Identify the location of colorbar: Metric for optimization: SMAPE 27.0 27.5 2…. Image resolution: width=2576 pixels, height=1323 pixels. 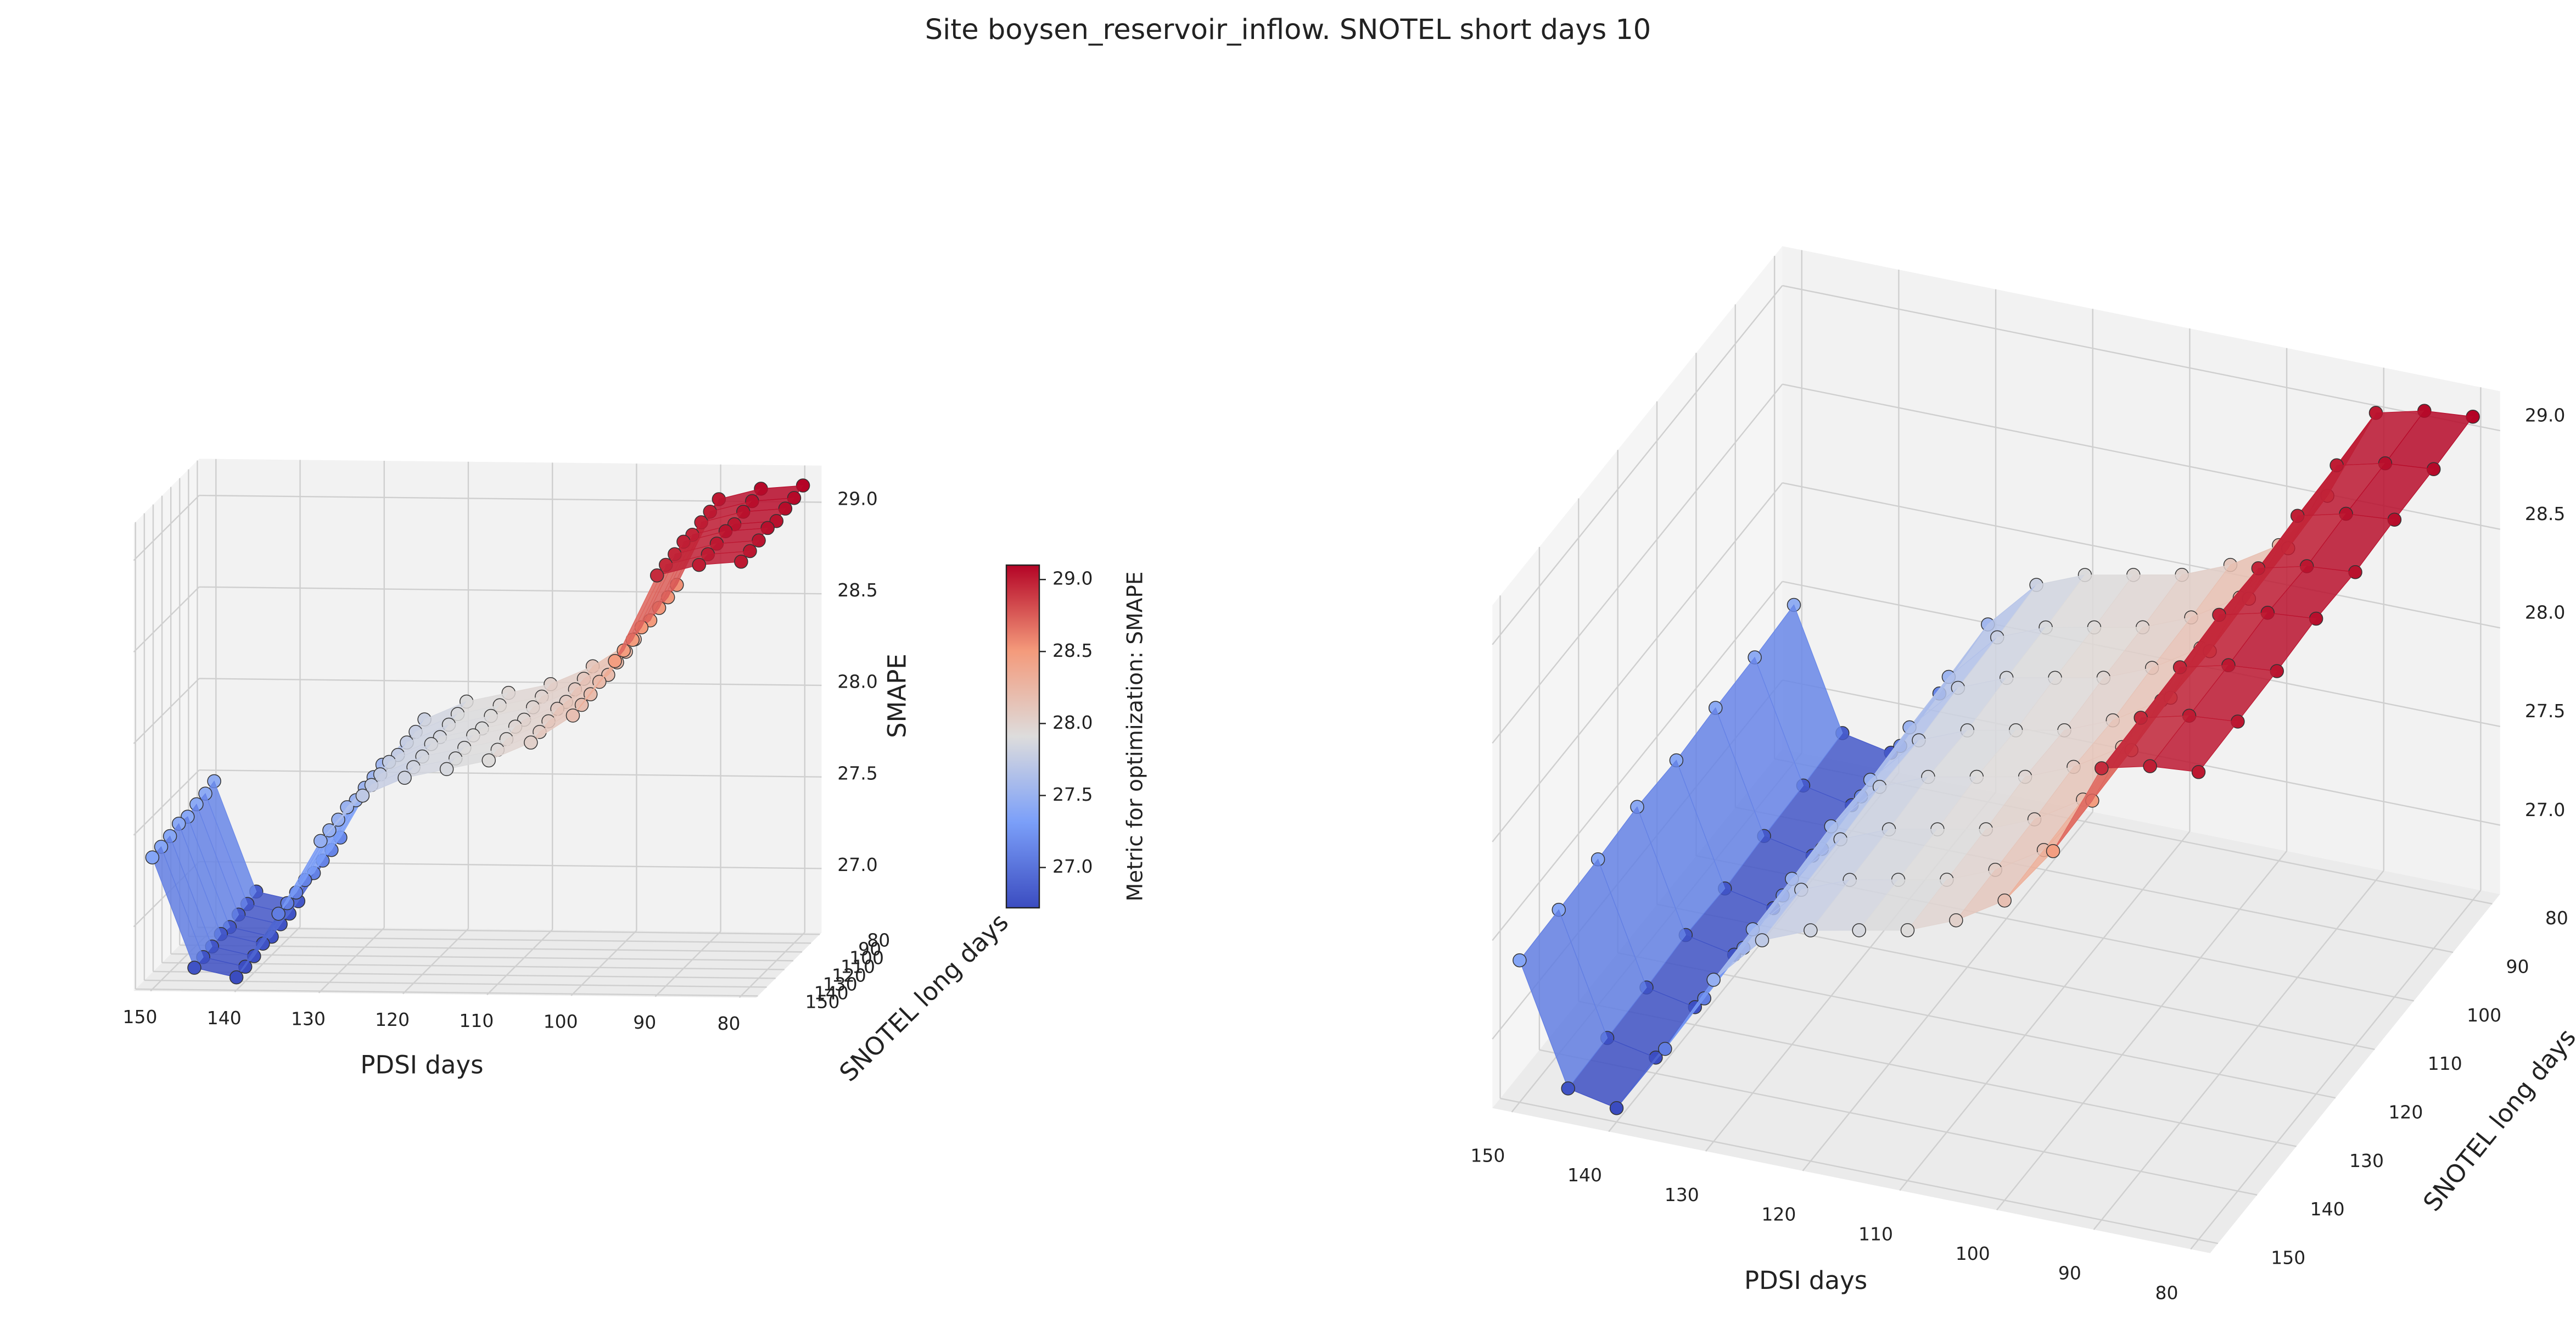
(1076, 736).